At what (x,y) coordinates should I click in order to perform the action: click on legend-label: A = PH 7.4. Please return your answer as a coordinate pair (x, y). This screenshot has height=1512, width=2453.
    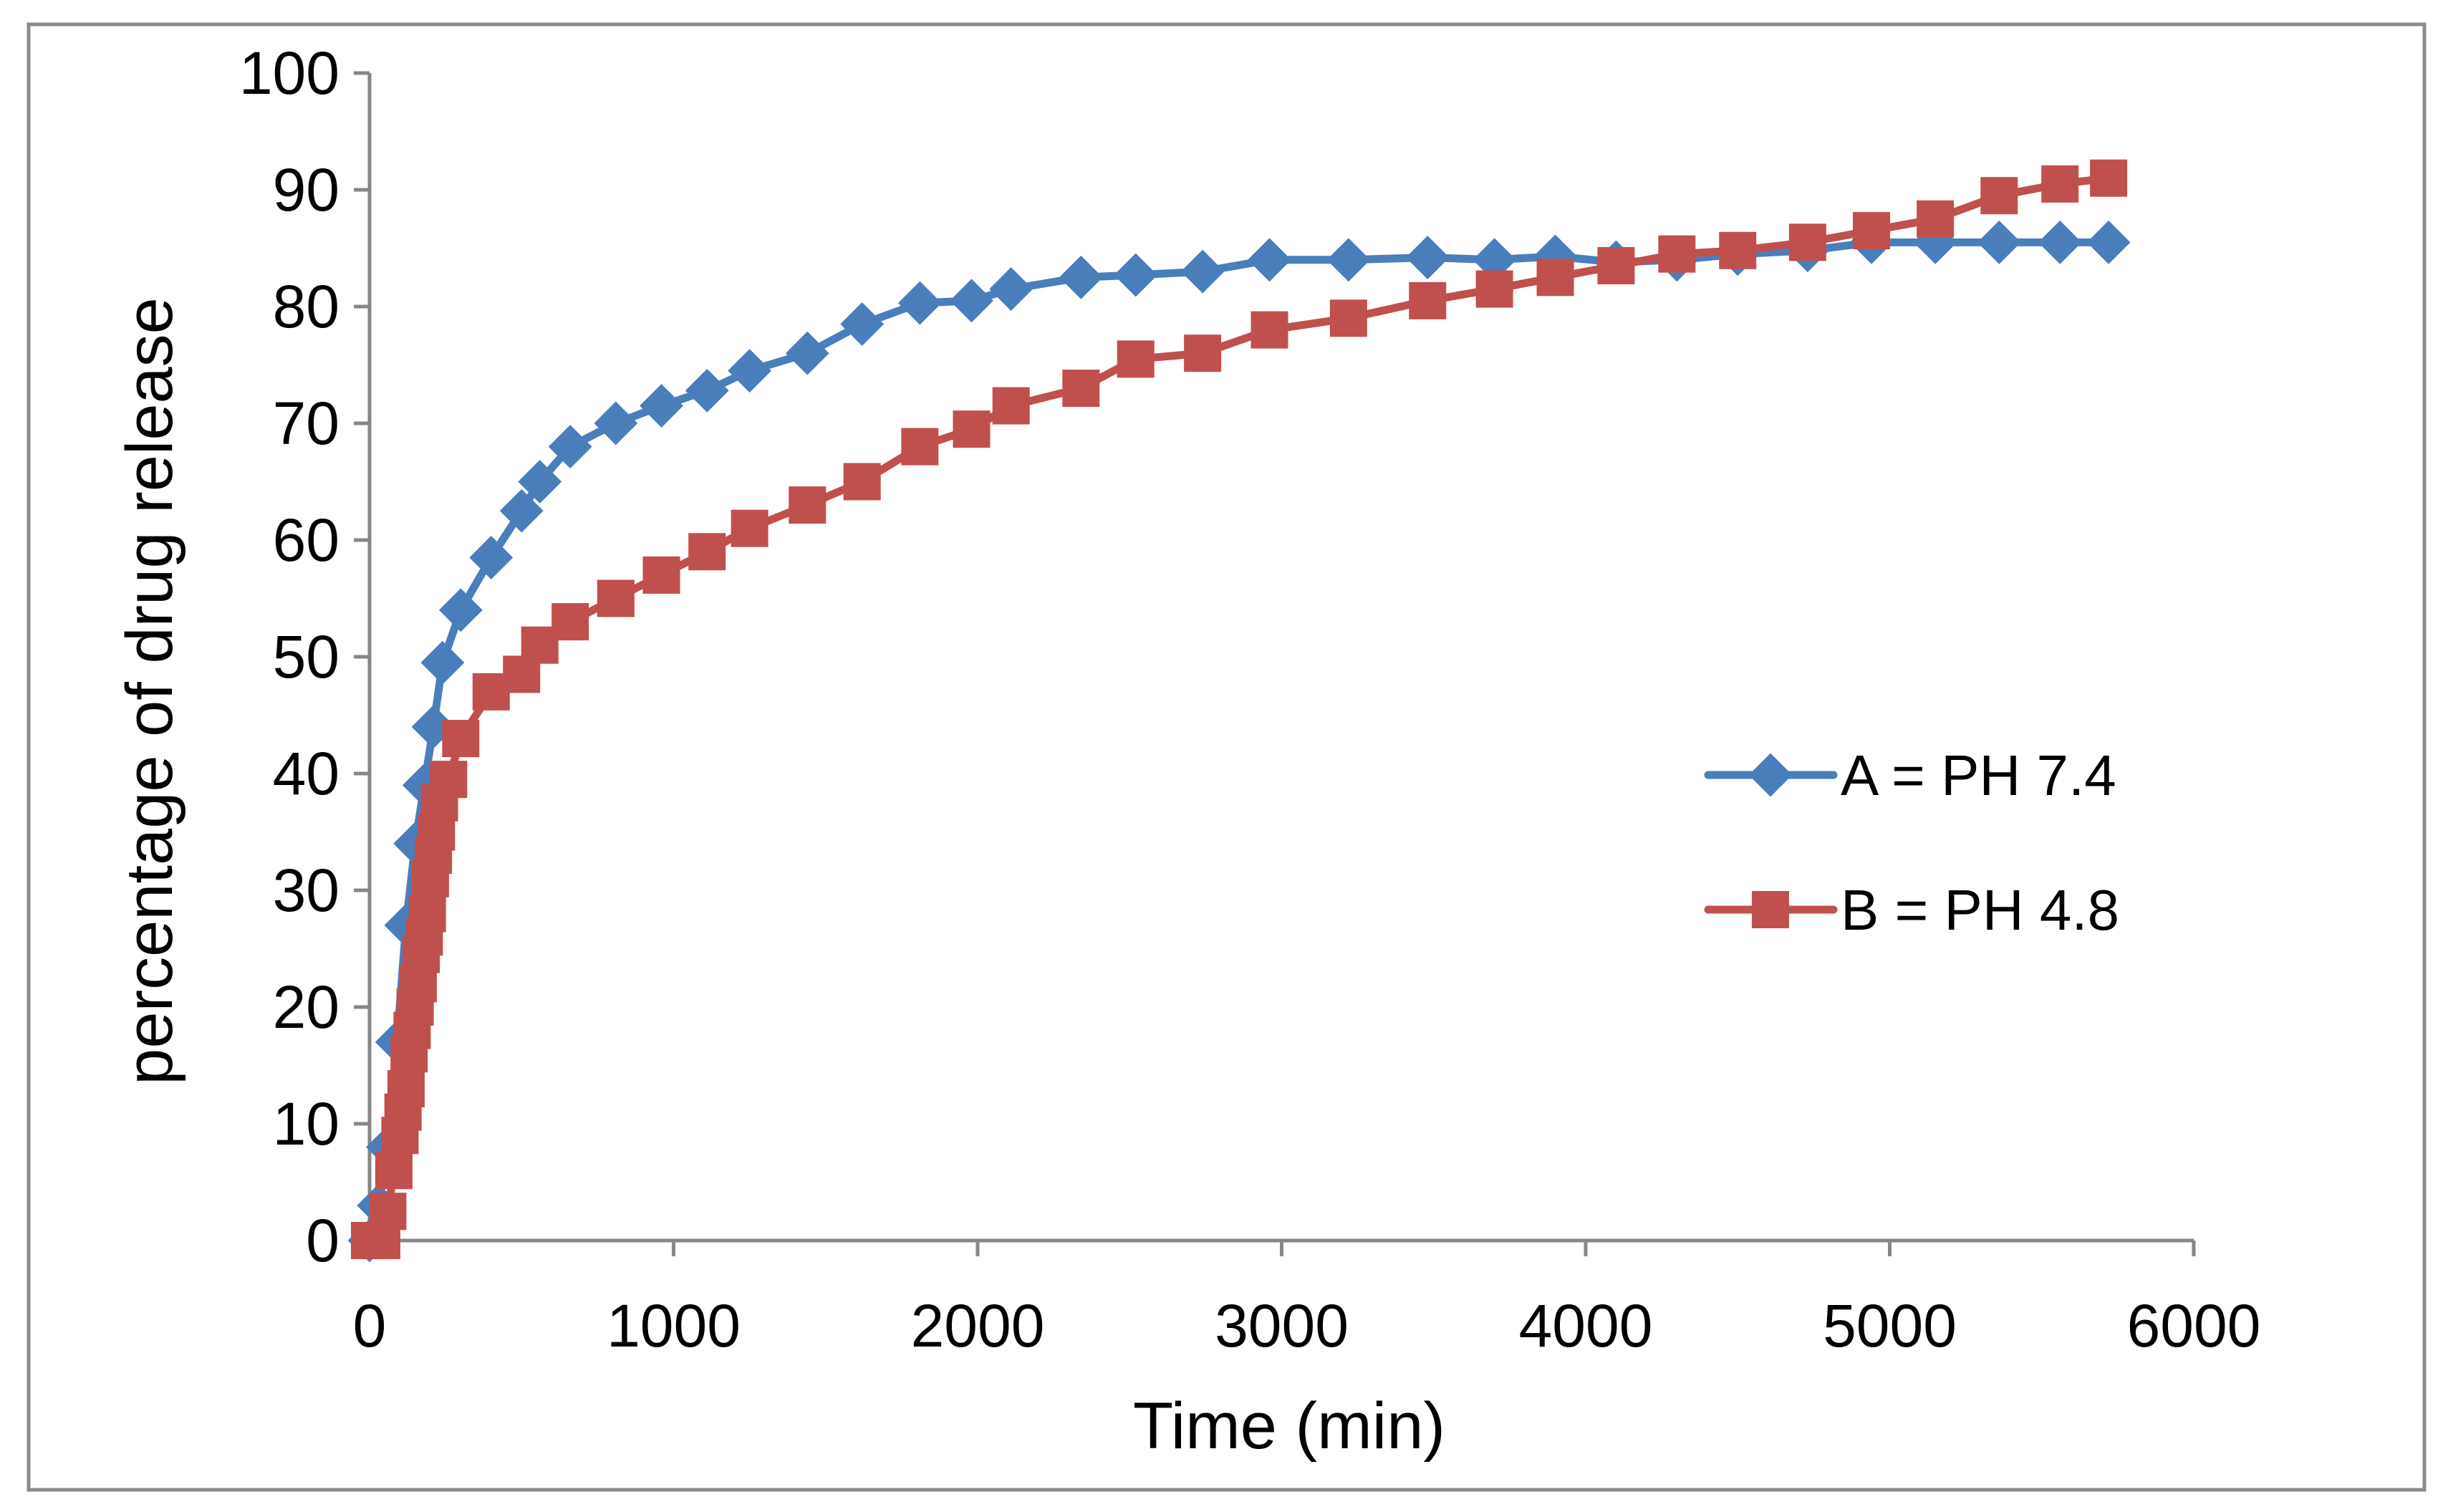
    Looking at the image, I should click on (1979, 775).